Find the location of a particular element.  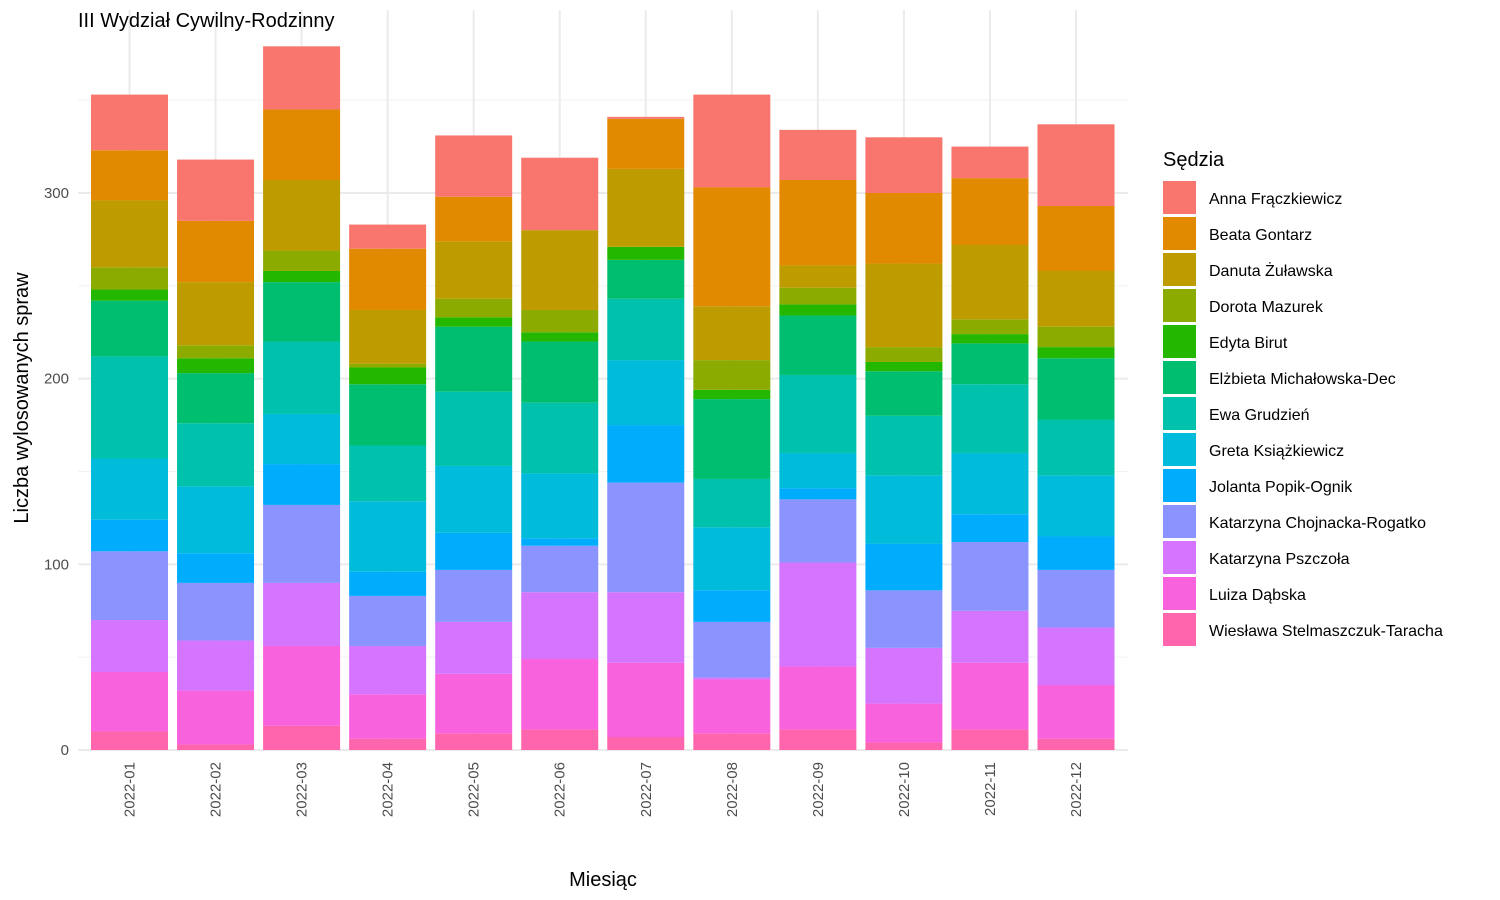

legend-label: Wiesława Stelmaszczuk-Taracha is located at coordinates (1326, 631).